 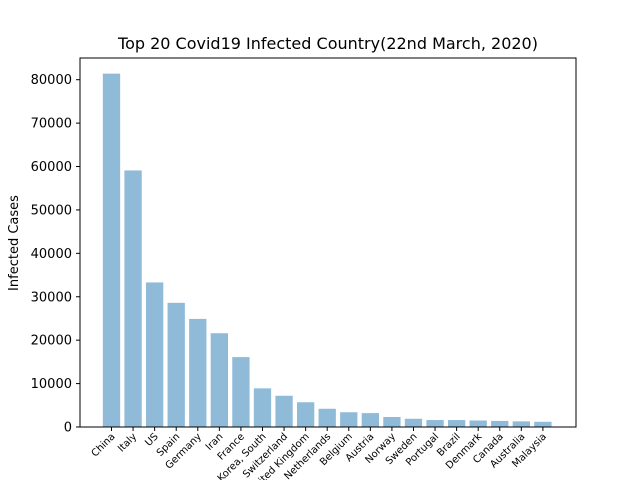 What do you see at coordinates (176, 364) in the screenshot?
I see `bar-spain` at bounding box center [176, 364].